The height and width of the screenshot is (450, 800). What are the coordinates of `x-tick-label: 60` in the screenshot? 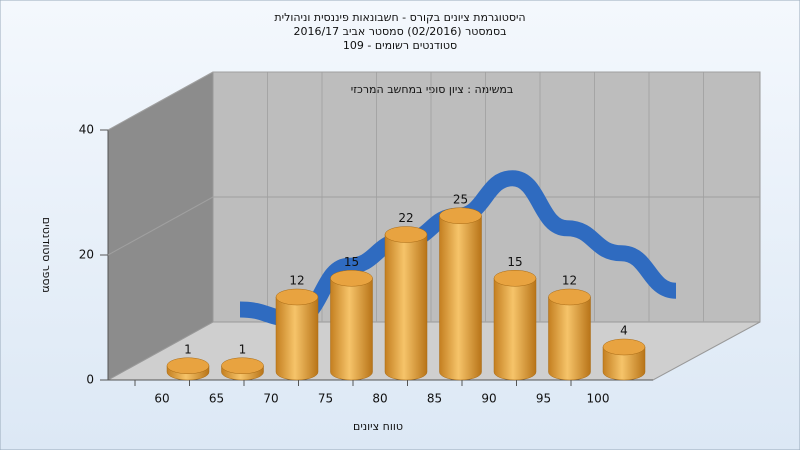 It's located at (161, 399).